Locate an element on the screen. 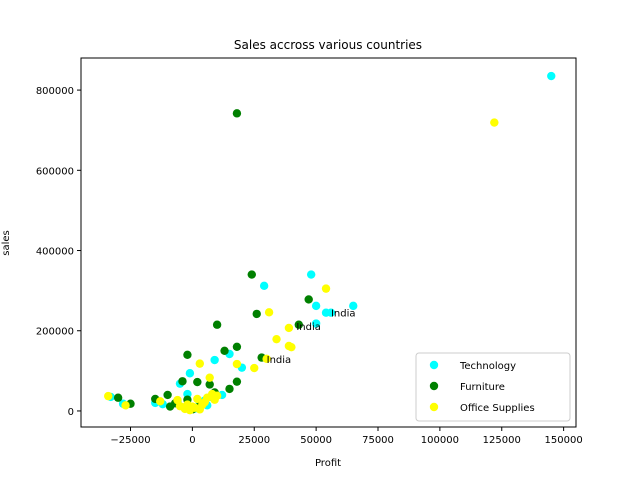 This screenshot has height=480, width=640. x-tick-label: −25000 is located at coordinates (130, 440).